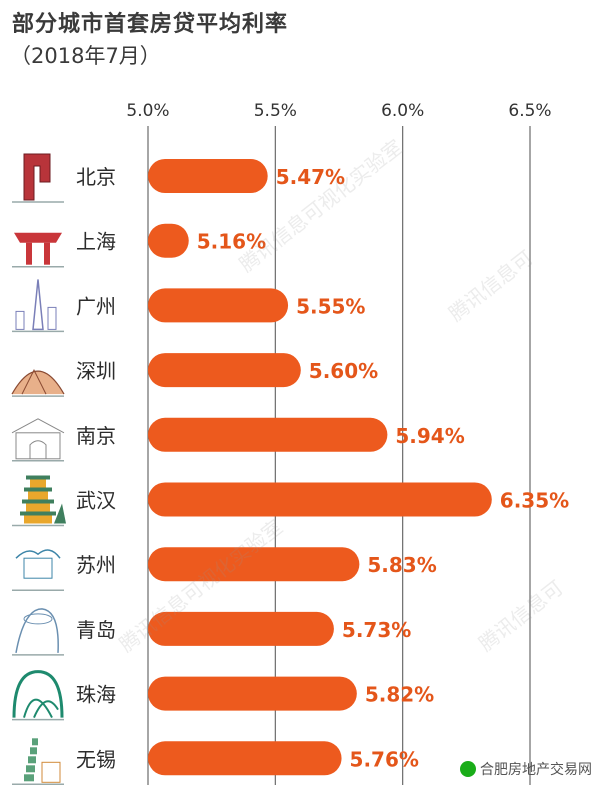 The height and width of the screenshot is (785, 600). I want to click on china-pavilion-icon, so click(38, 250).